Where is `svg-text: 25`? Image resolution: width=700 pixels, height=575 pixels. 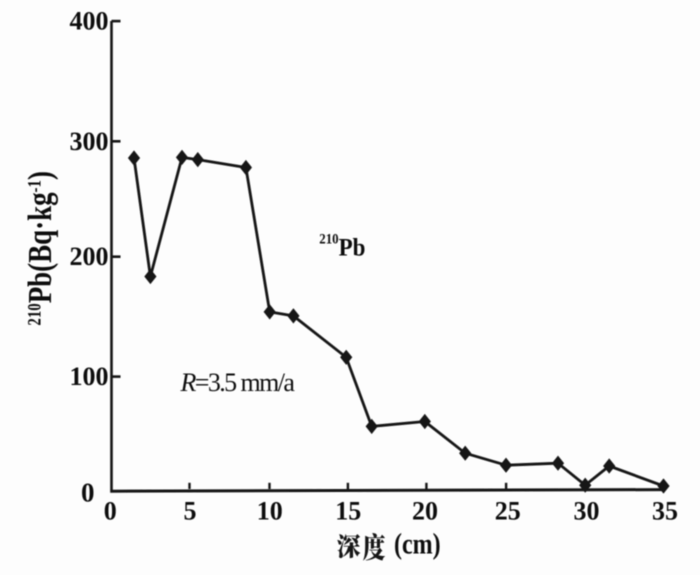 svg-text: 25 is located at coordinates (508, 511).